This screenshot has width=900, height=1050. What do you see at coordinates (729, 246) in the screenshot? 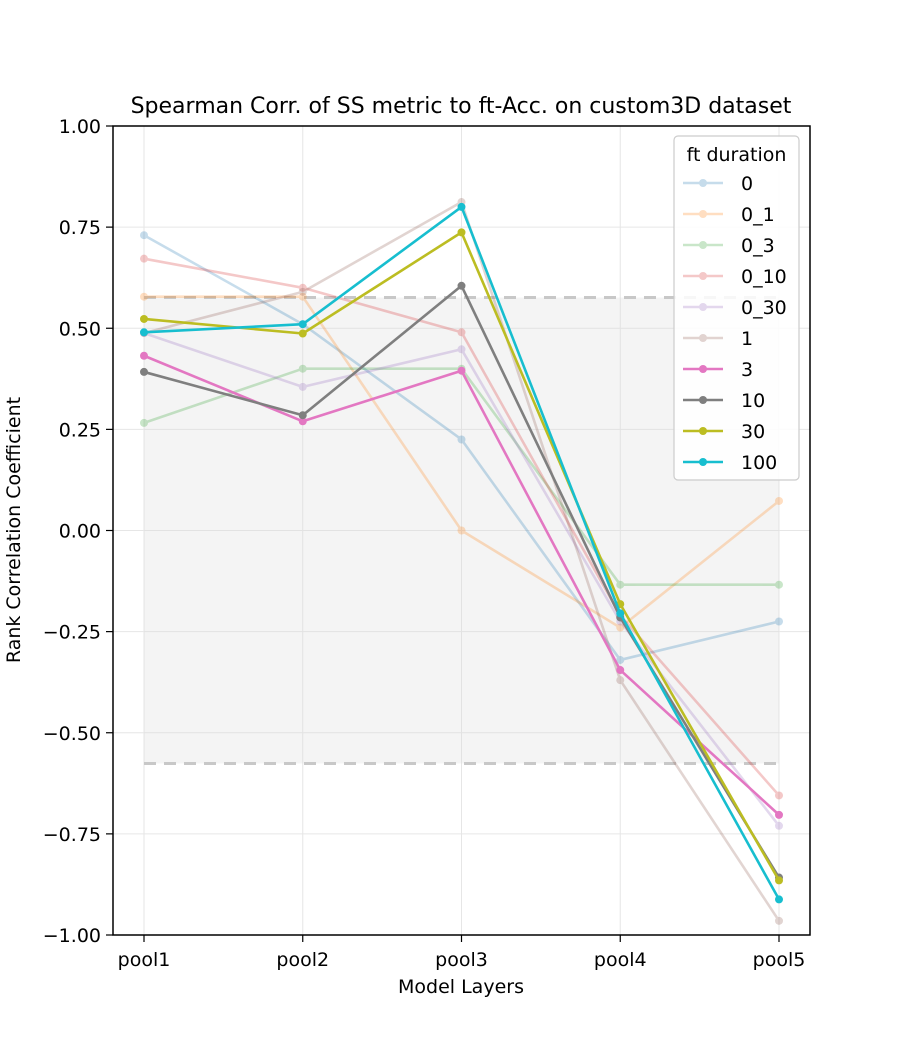
I see `legend-item-0_3: 0_3` at bounding box center [729, 246].